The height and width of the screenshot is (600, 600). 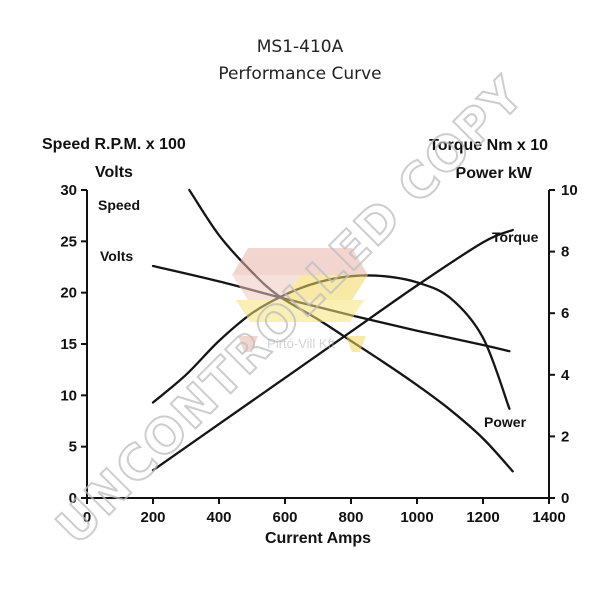 What do you see at coordinates (301, 343) in the screenshot?
I see `watermark-logo-text: Pirtó-Vill Kft` at bounding box center [301, 343].